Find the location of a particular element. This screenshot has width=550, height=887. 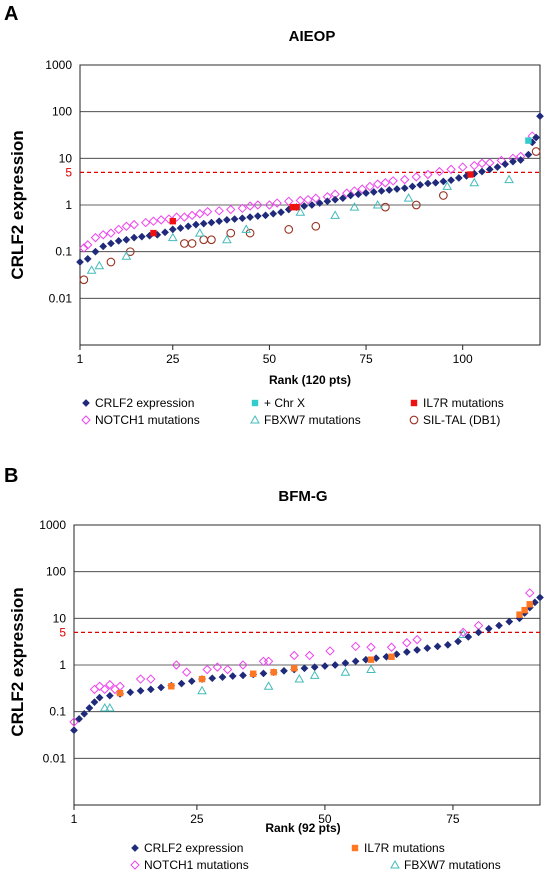

x-tick-label: 50 is located at coordinates (325, 819).